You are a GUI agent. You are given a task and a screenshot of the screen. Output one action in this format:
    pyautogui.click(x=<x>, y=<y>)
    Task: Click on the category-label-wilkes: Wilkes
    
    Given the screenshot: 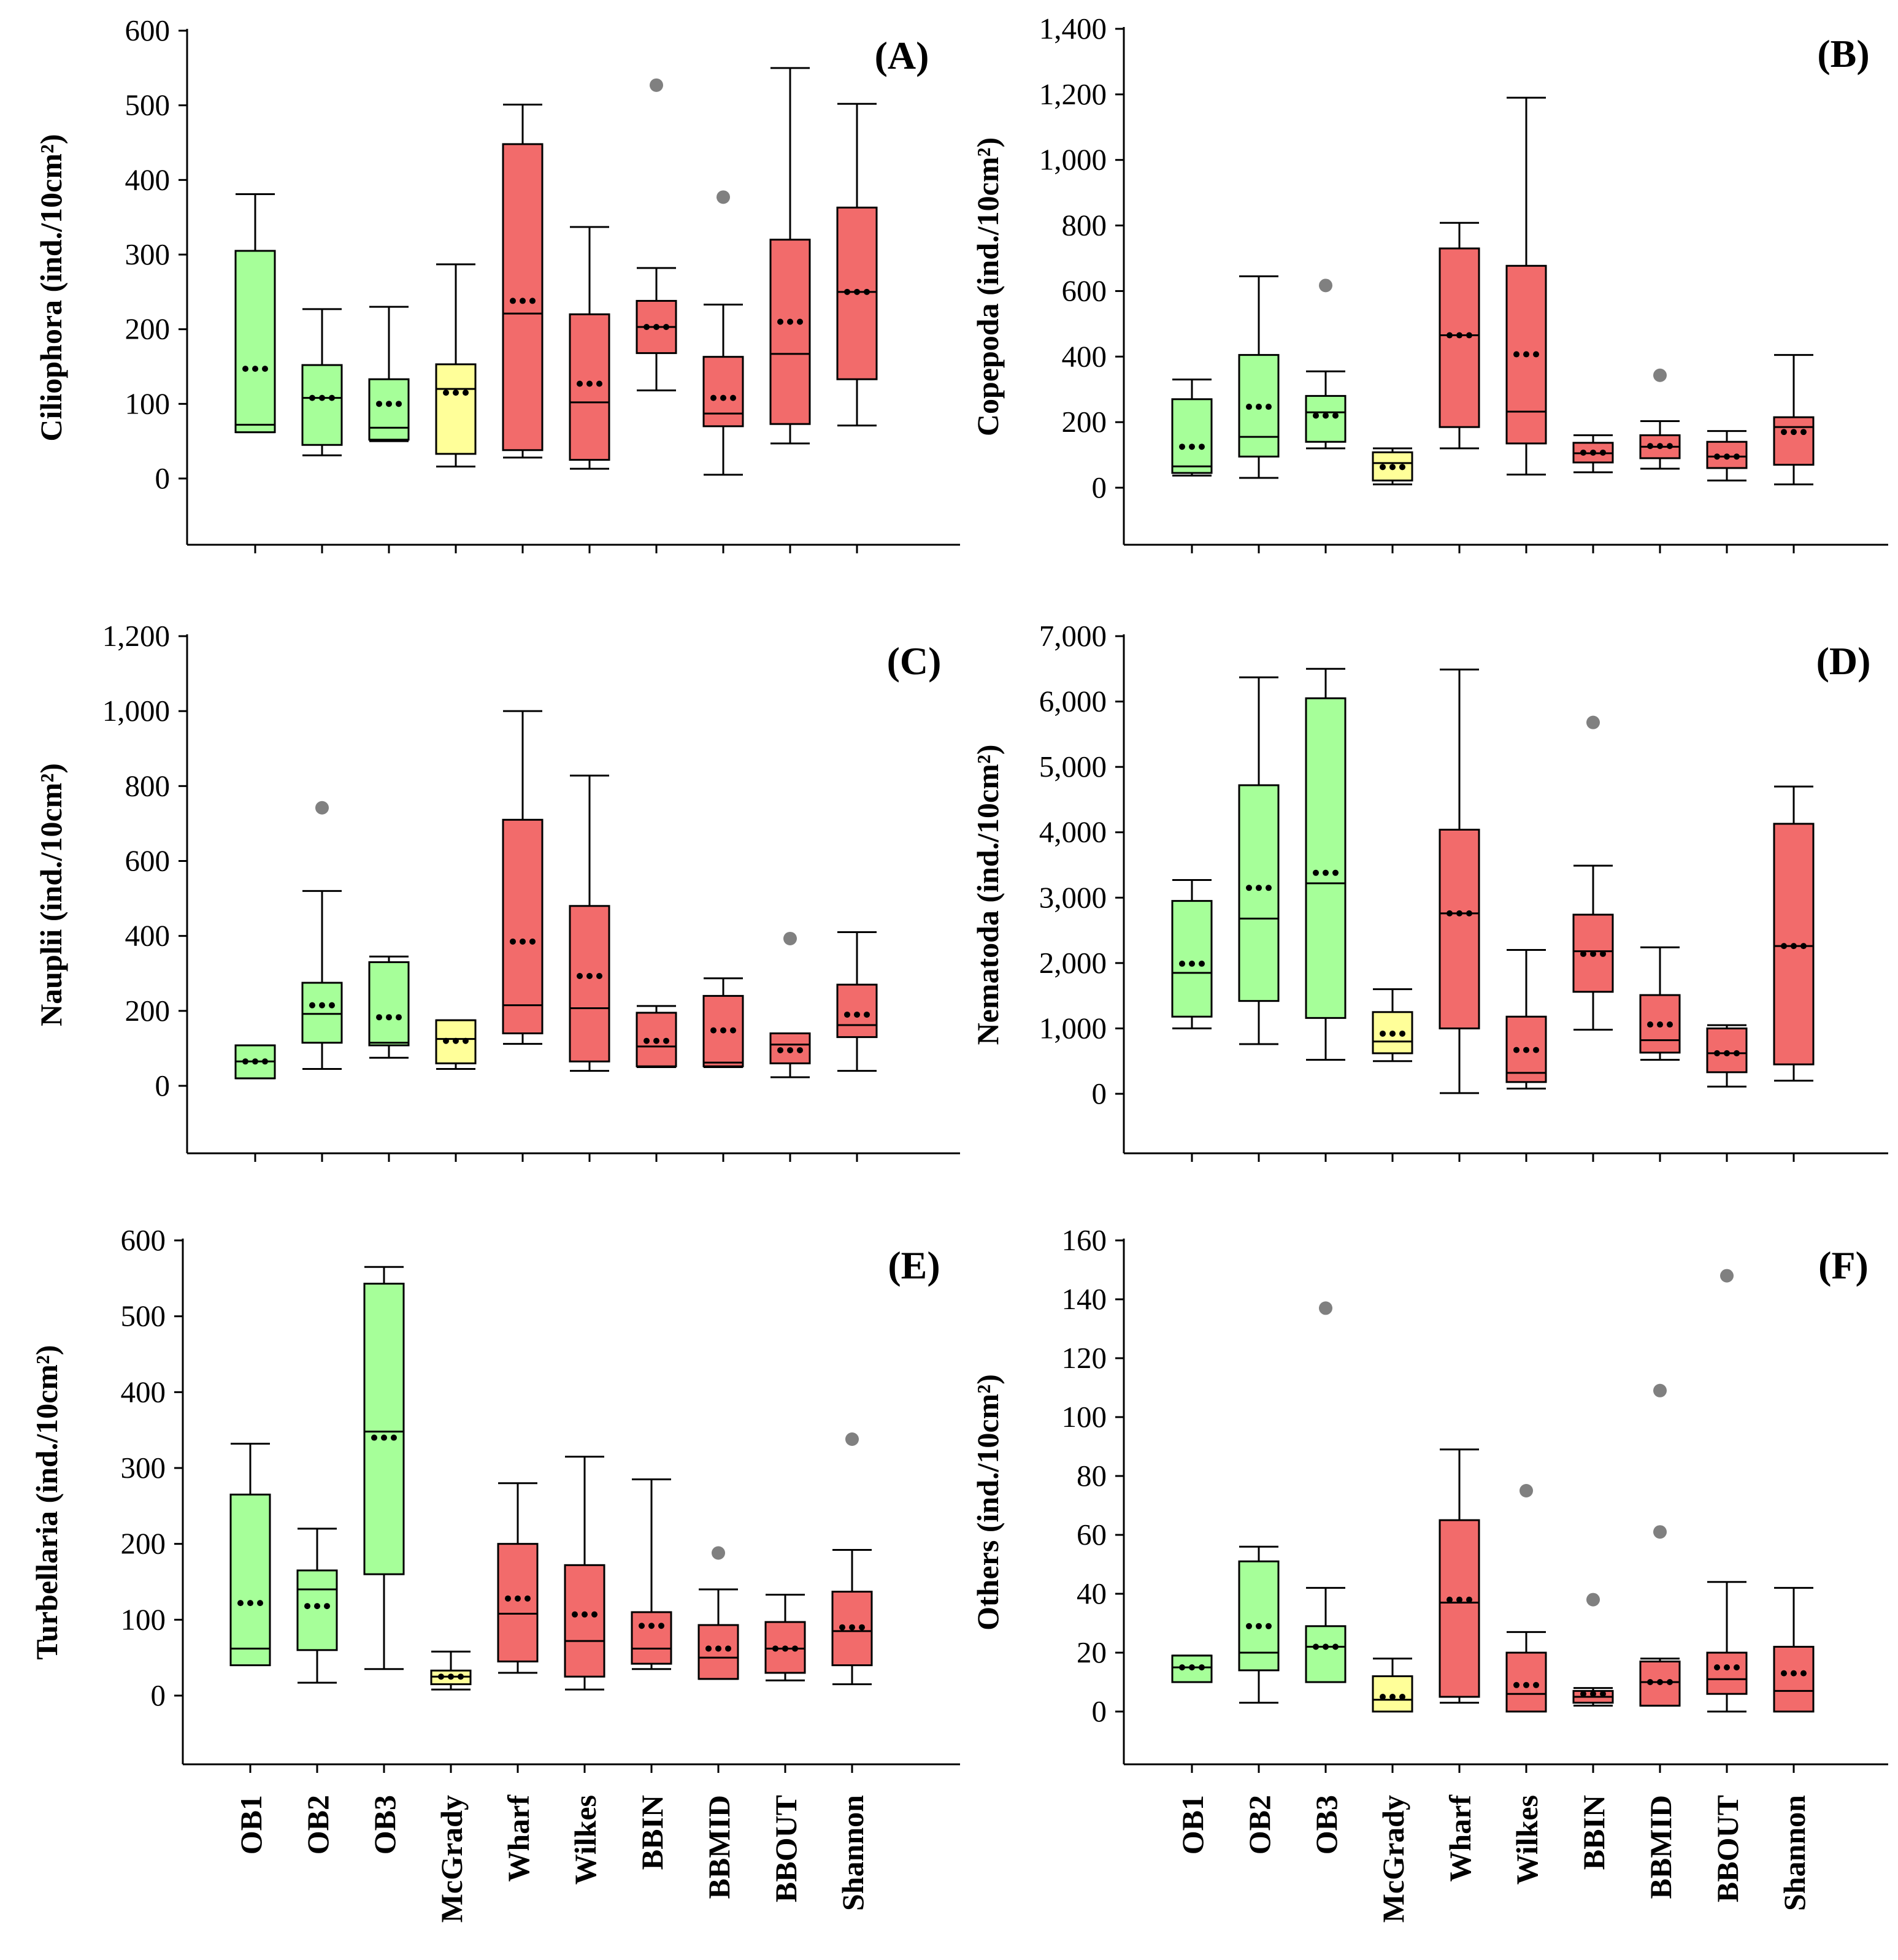 What is the action you would take?
    pyautogui.click(x=585, y=1840)
    